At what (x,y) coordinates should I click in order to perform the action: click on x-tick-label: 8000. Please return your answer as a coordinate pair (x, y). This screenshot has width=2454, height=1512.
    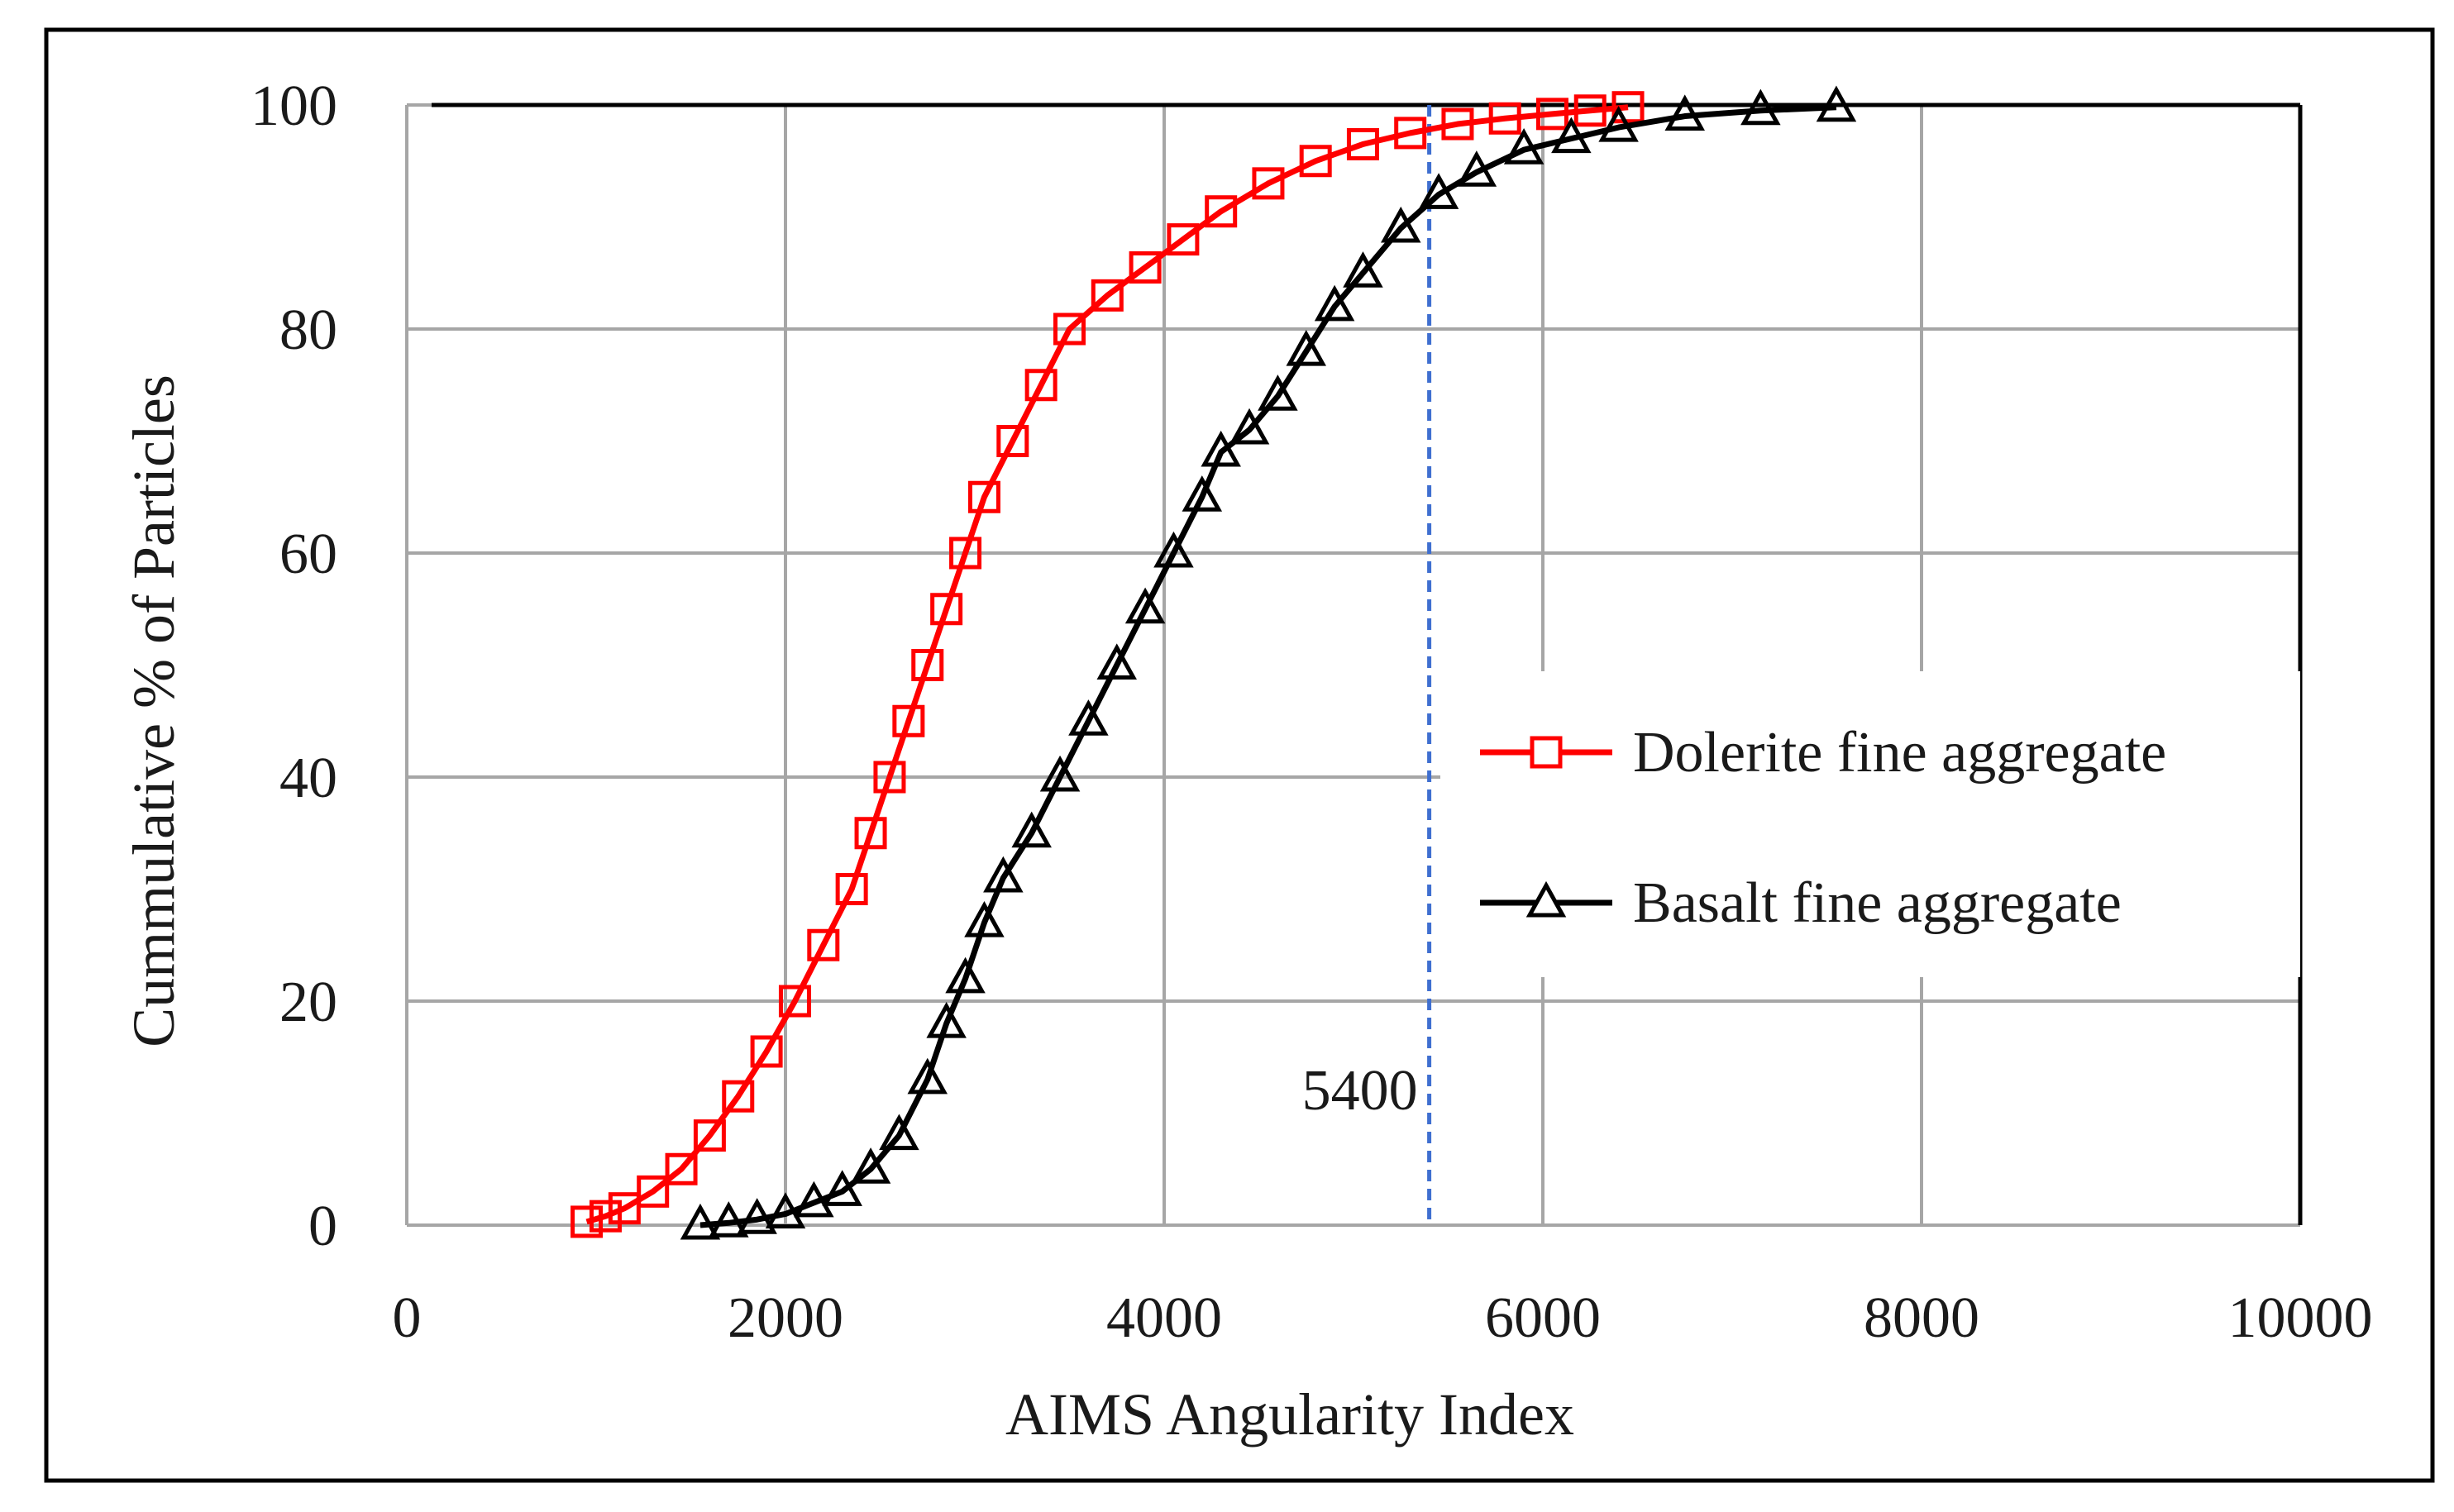
    Looking at the image, I should click on (1921, 1318).